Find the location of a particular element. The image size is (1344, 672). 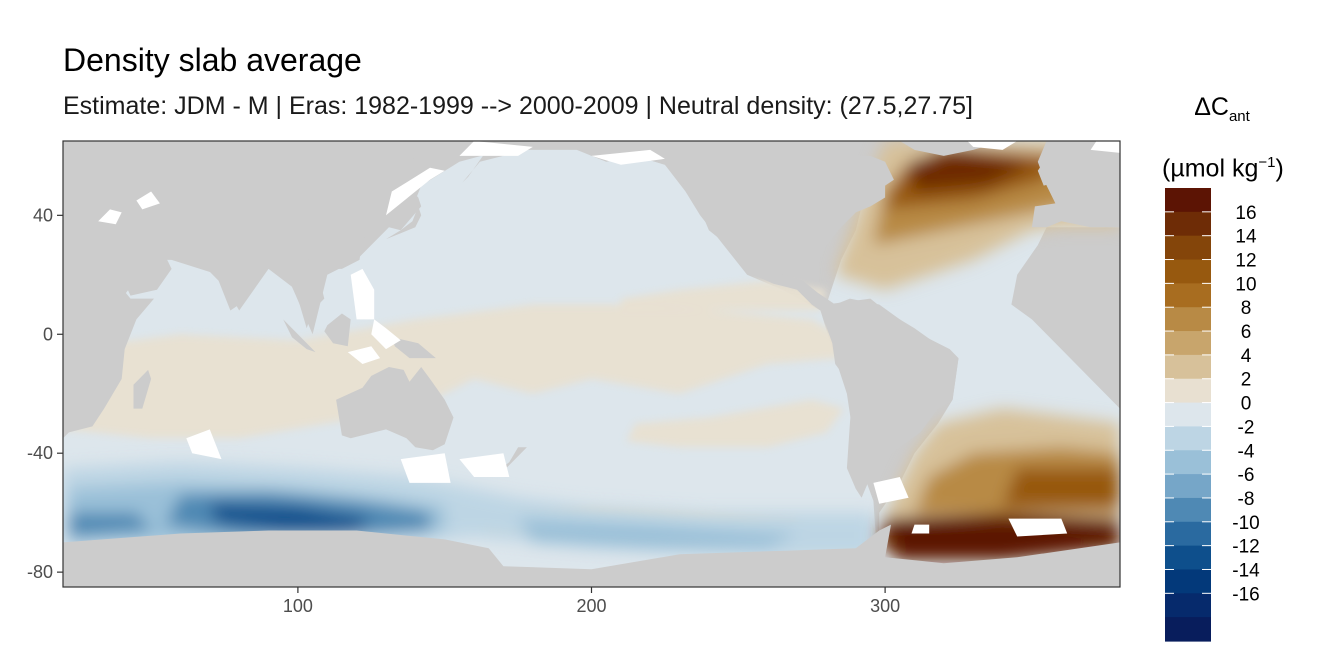

arabia-mass is located at coordinates (139, 266).